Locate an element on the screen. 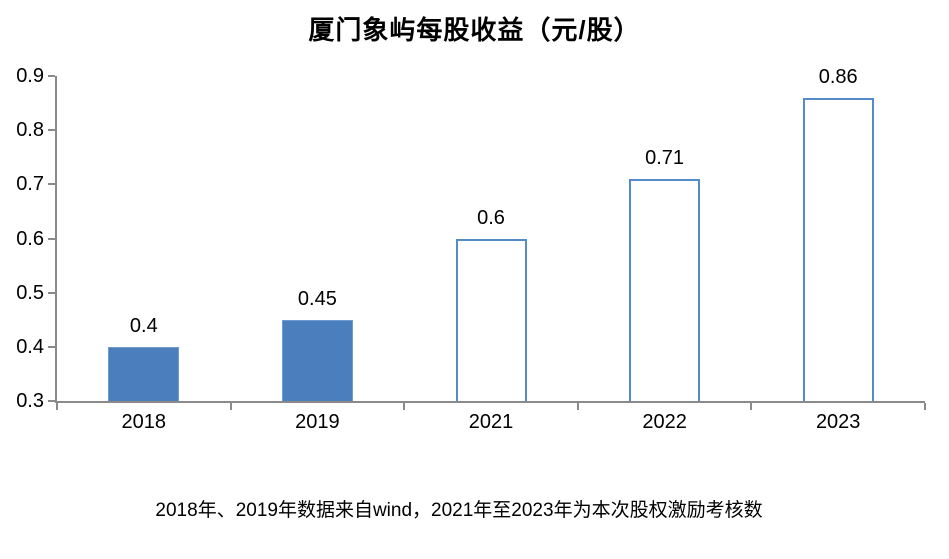 The image size is (949, 559). y-axis-label: 0.5 is located at coordinates (30, 292).